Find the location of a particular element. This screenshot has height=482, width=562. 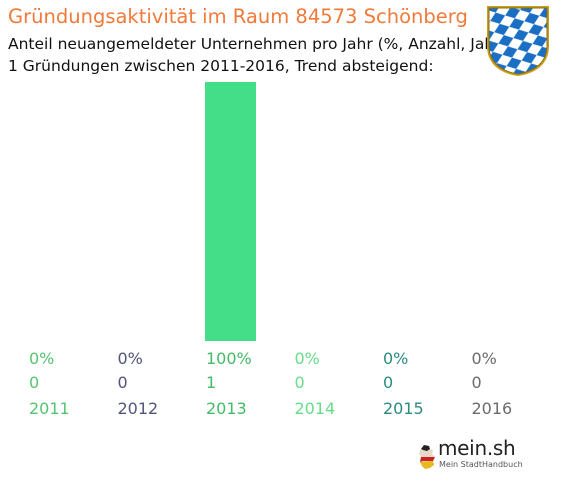

year-label-2012: 2012 is located at coordinates (138, 408).